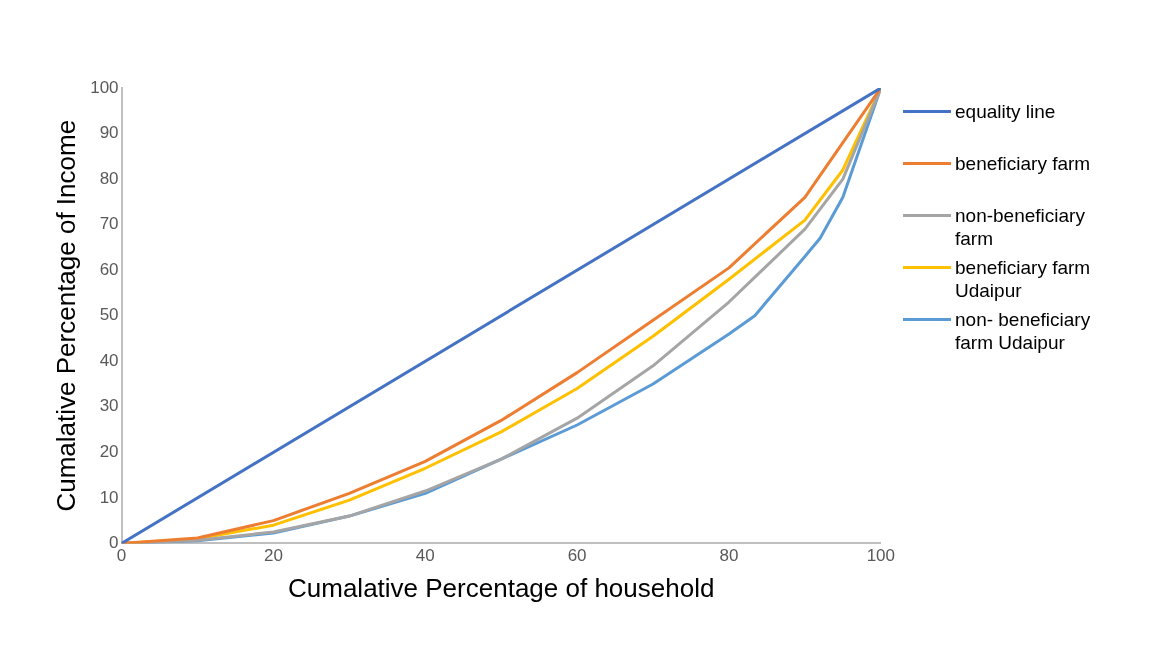  Describe the element at coordinates (1023, 331) in the screenshot. I see `legend-label: non- beneficiary farm Udaipur` at that location.